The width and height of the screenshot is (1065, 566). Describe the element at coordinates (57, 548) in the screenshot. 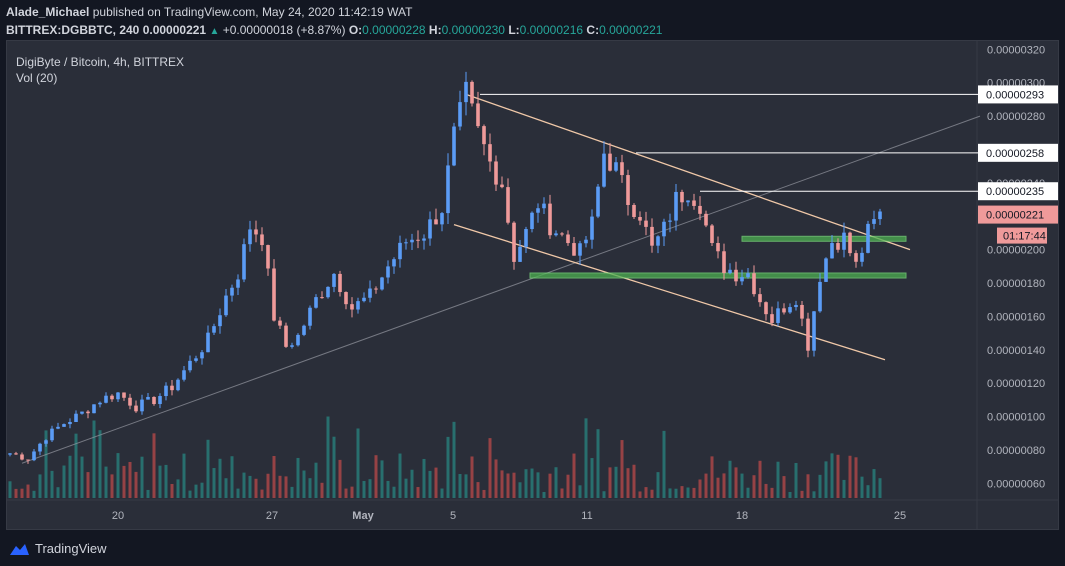

I see `tradingview-logo: TradingView` at that location.